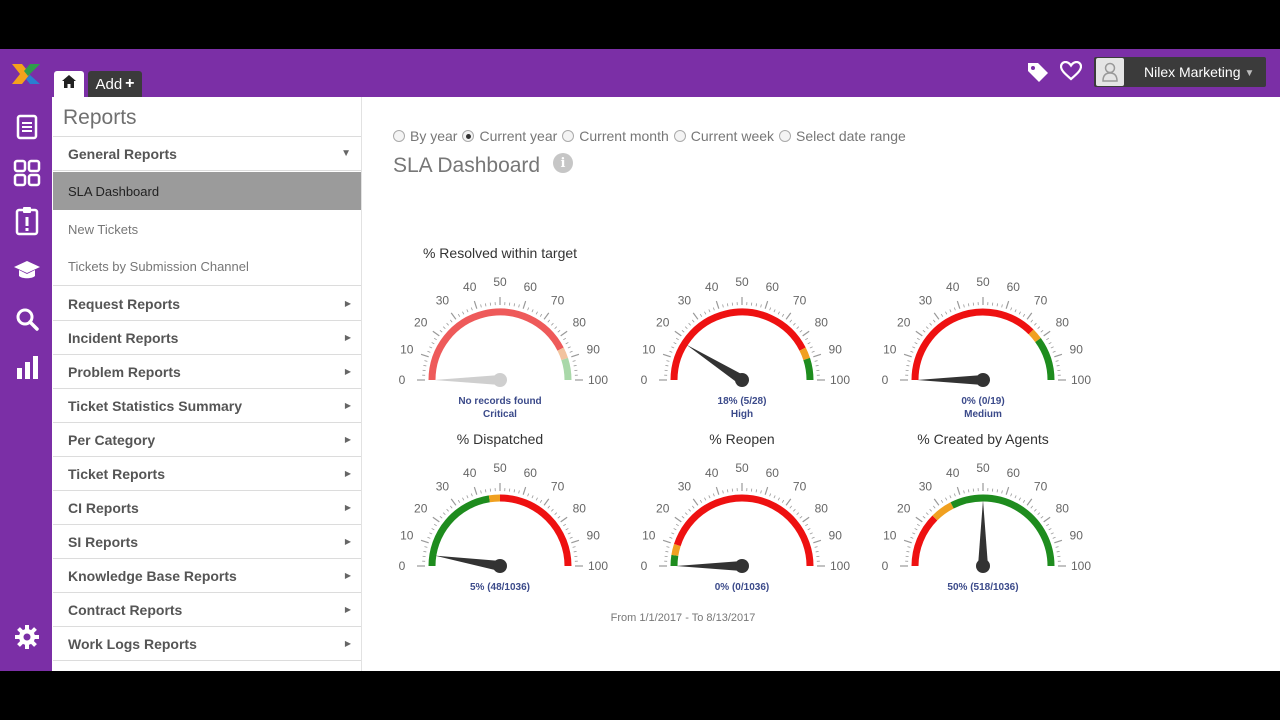 The width and height of the screenshot is (1280, 720). Describe the element at coordinates (500, 439) in the screenshot. I see `gauge-title: % Dispatched` at that location.